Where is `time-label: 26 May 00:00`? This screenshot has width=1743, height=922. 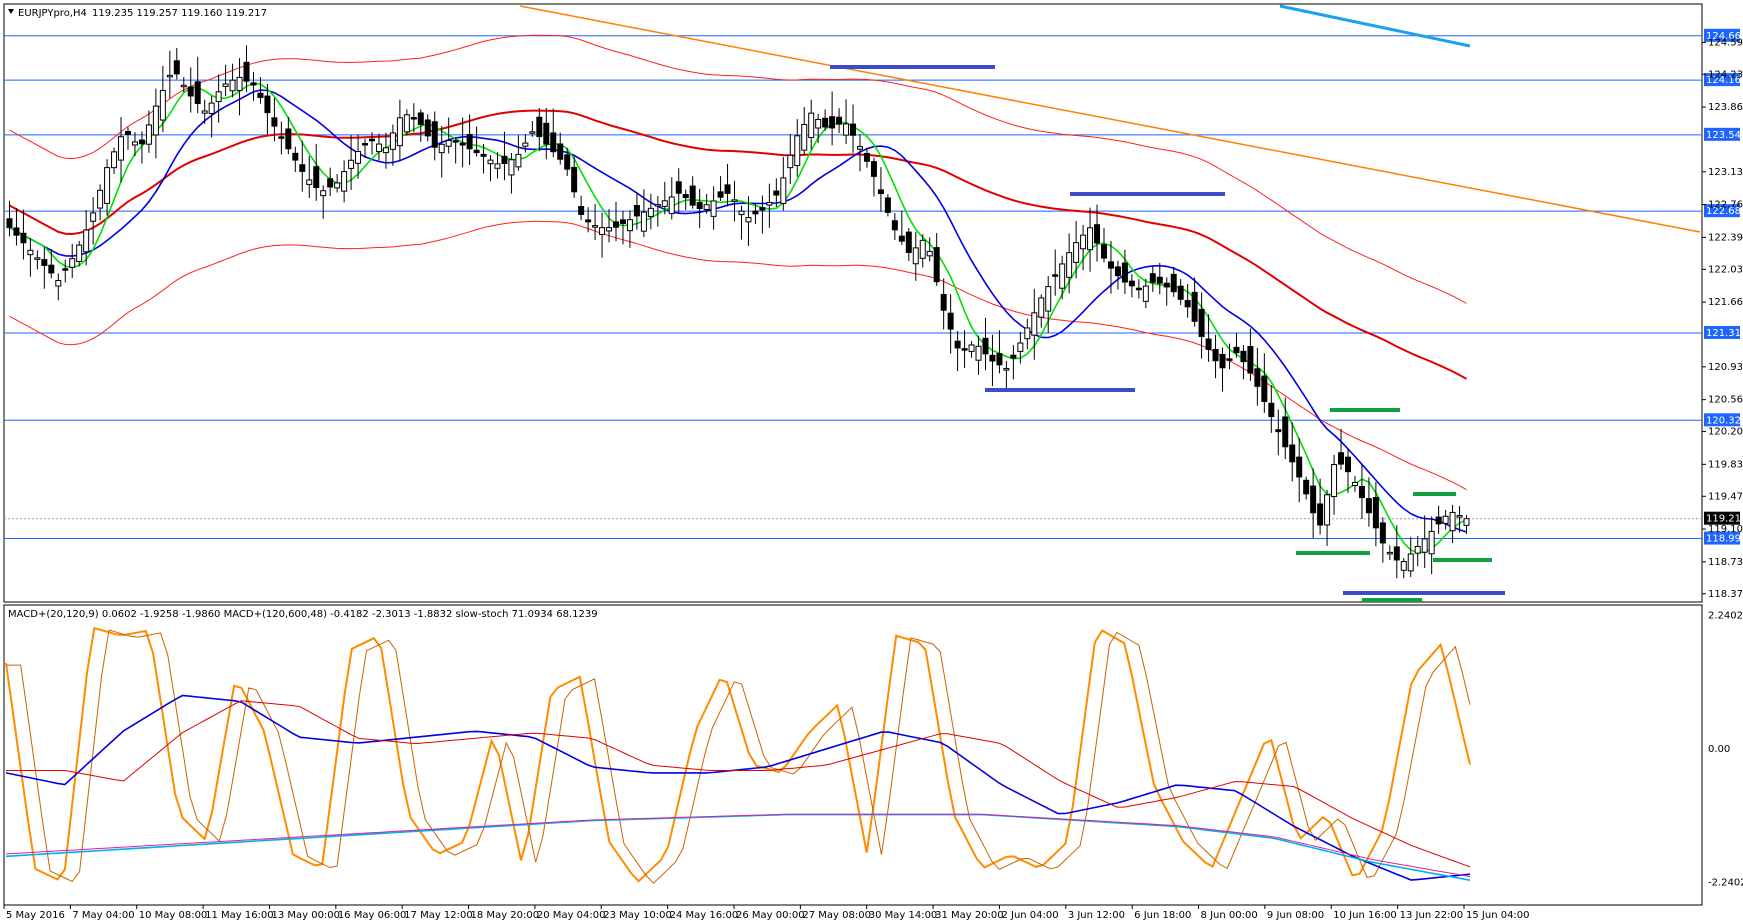 time-label: 26 May 00:00 is located at coordinates (770, 915).